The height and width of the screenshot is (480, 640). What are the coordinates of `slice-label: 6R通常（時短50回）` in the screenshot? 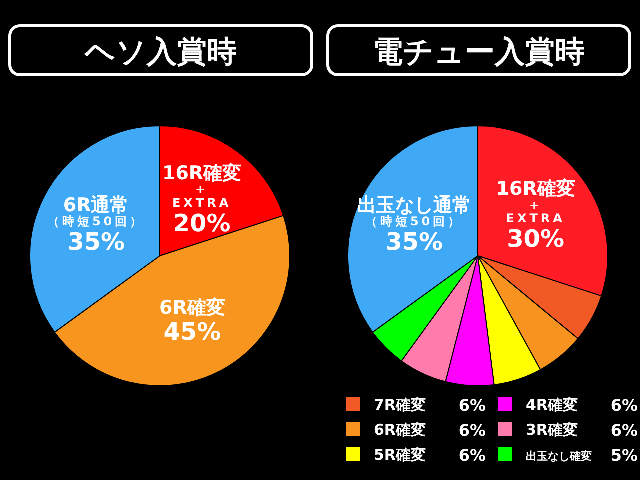 It's located at (96, 211).